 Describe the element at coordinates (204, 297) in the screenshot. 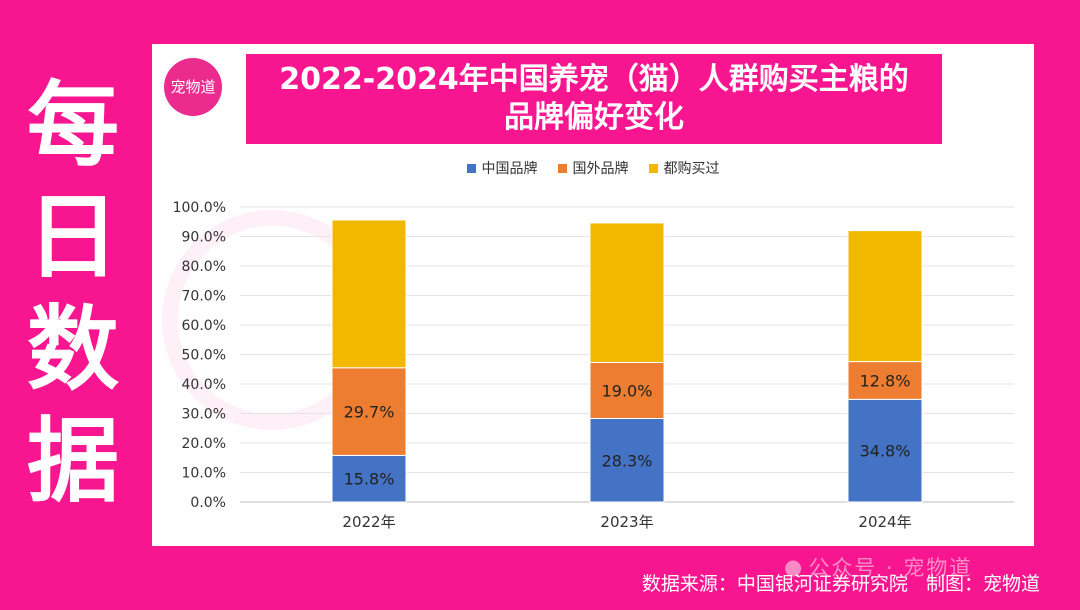

I see `y-tick-label: 70.0%` at that location.